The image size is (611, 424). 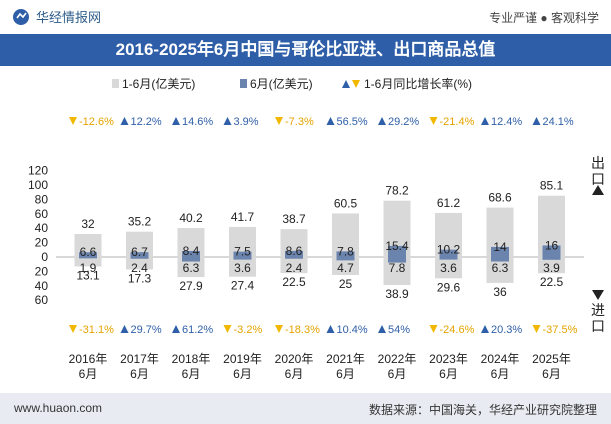 What do you see at coordinates (96, 122) in the screenshot?
I see `label-export-growth: -12.6%` at bounding box center [96, 122].